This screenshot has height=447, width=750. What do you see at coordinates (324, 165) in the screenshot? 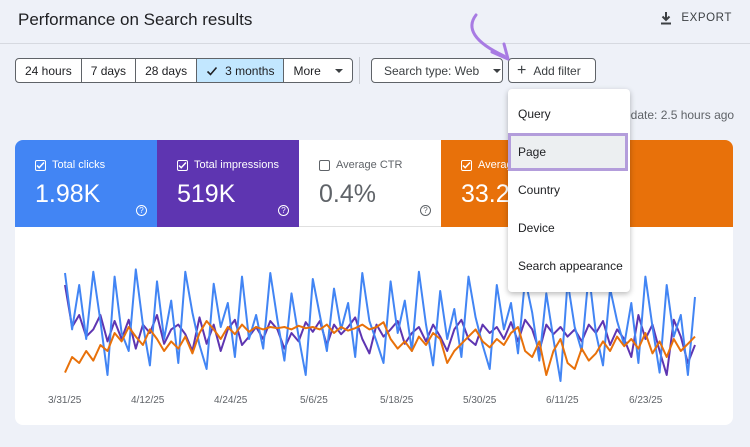
I see `checkbox-unchecked-icon` at bounding box center [324, 165].